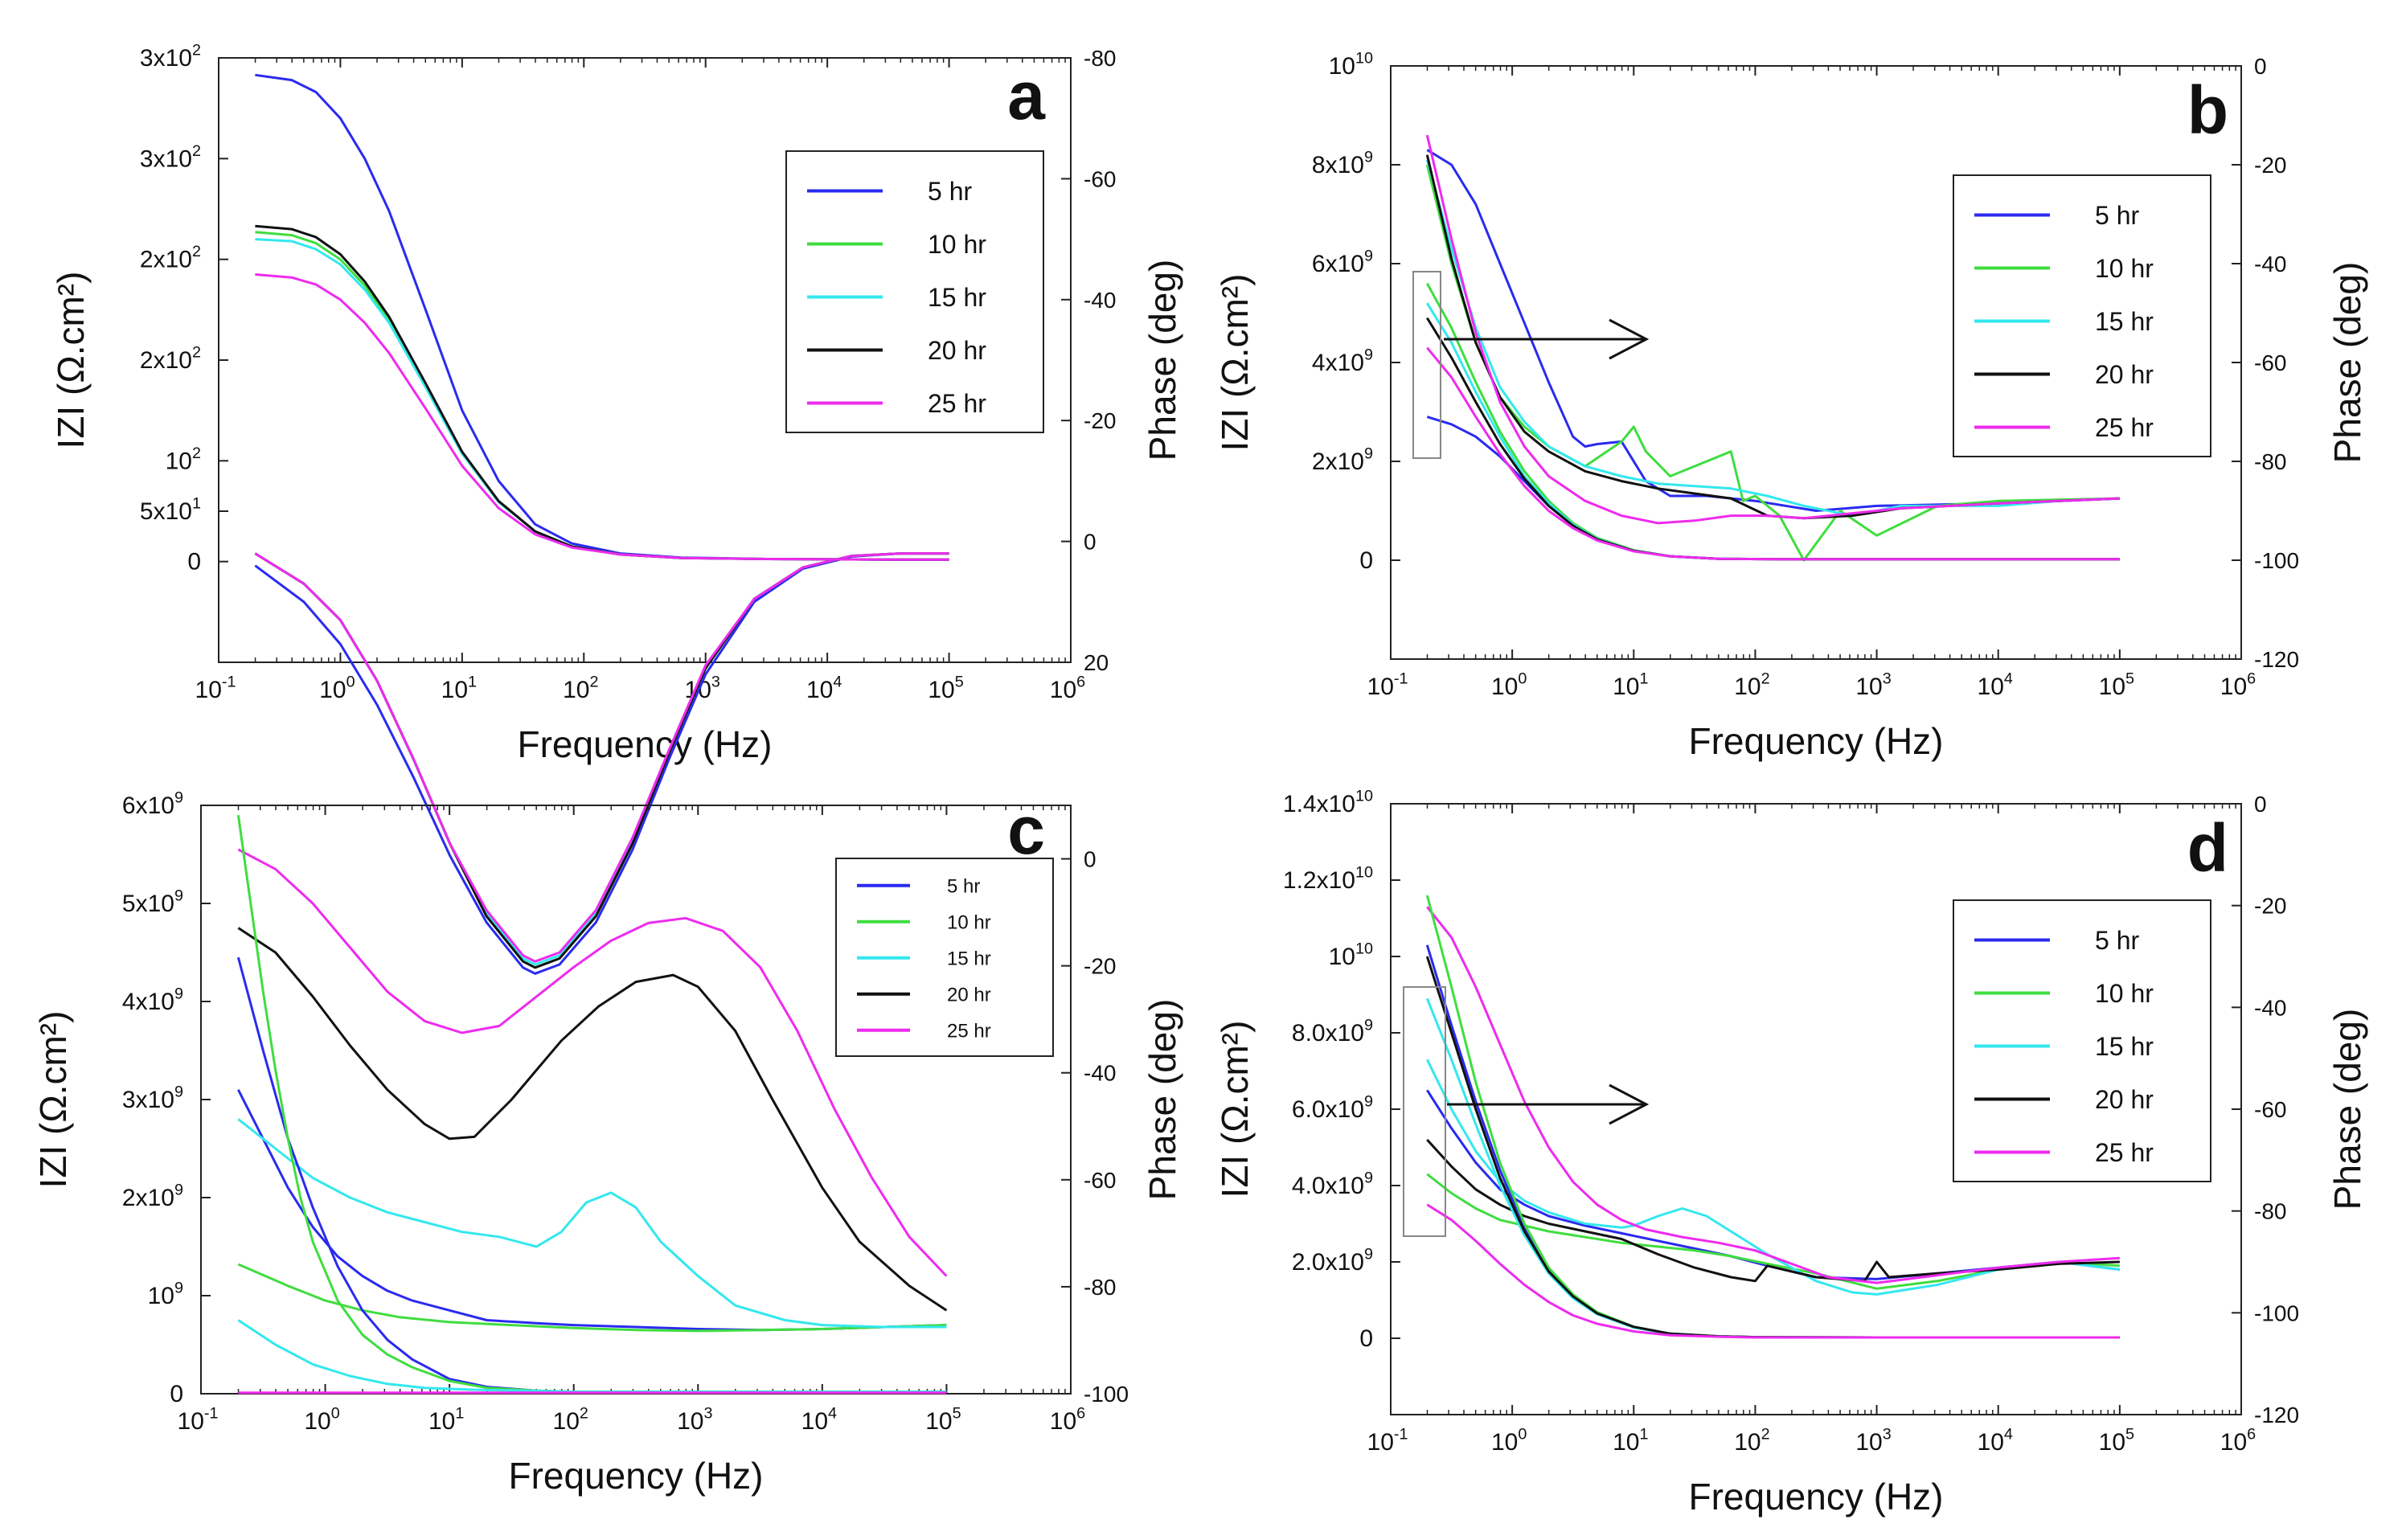 Image resolution: width=2402 pixels, height=1540 pixels. I want to click on y-left-tick-label-base: 1.2x10, so click(1319, 881).